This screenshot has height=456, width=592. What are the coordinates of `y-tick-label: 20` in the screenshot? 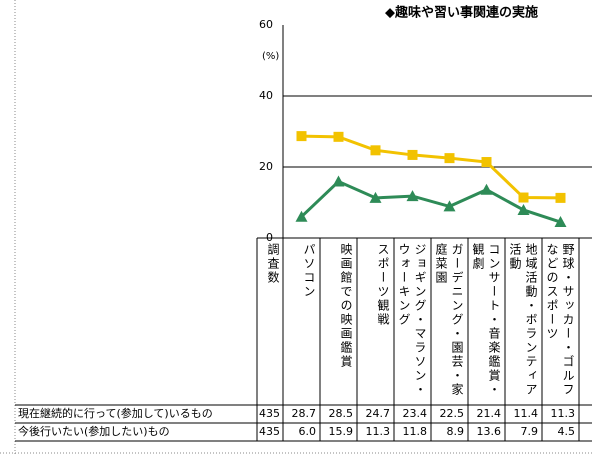 It's located at (266, 166).